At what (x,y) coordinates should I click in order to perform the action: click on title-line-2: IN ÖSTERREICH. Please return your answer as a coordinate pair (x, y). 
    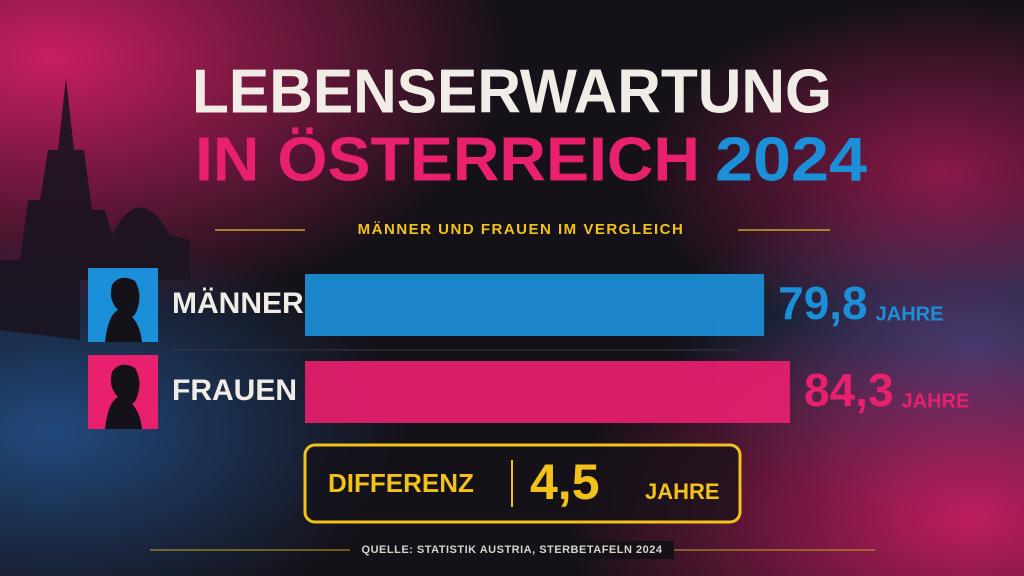
    Looking at the image, I should click on (447, 159).